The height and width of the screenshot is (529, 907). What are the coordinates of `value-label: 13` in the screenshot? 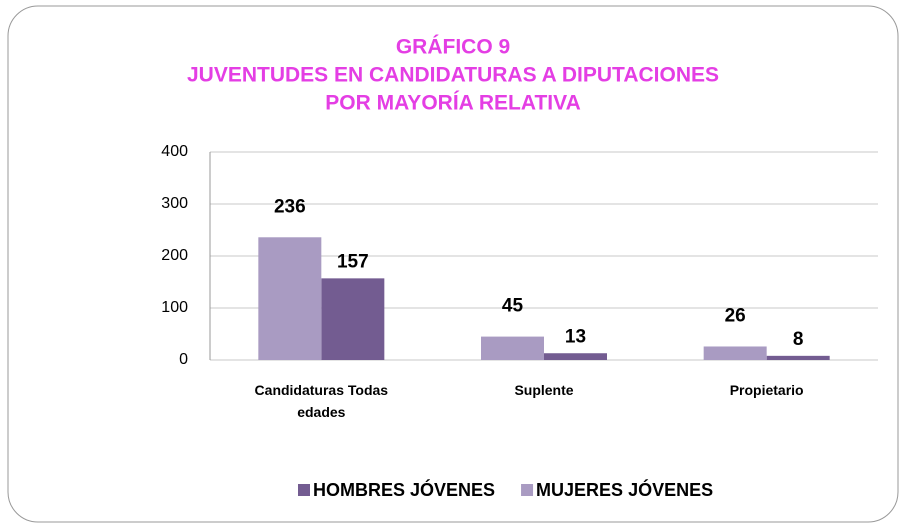 It's located at (575, 336).